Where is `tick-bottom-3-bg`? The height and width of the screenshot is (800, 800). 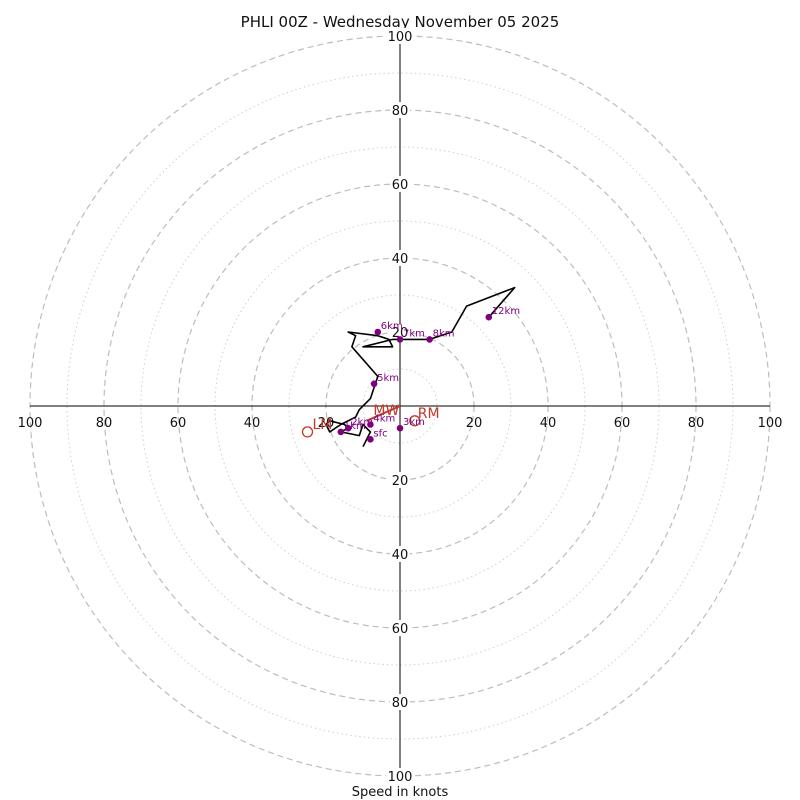
tick-bottom-3-bg is located at coordinates (400, 702).